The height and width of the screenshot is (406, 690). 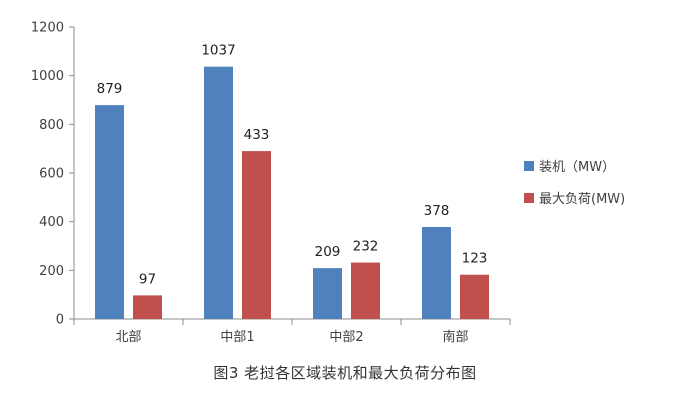 What do you see at coordinates (437, 211) in the screenshot?
I see `data-label: 378` at bounding box center [437, 211].